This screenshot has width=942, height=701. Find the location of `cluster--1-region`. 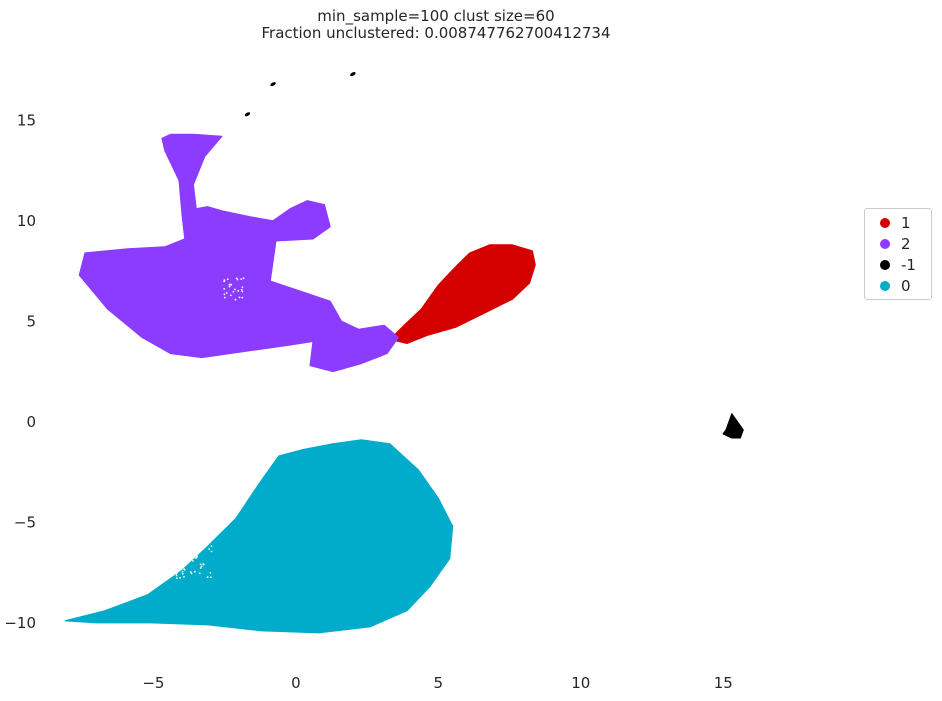

cluster--1-region is located at coordinates (733, 426).